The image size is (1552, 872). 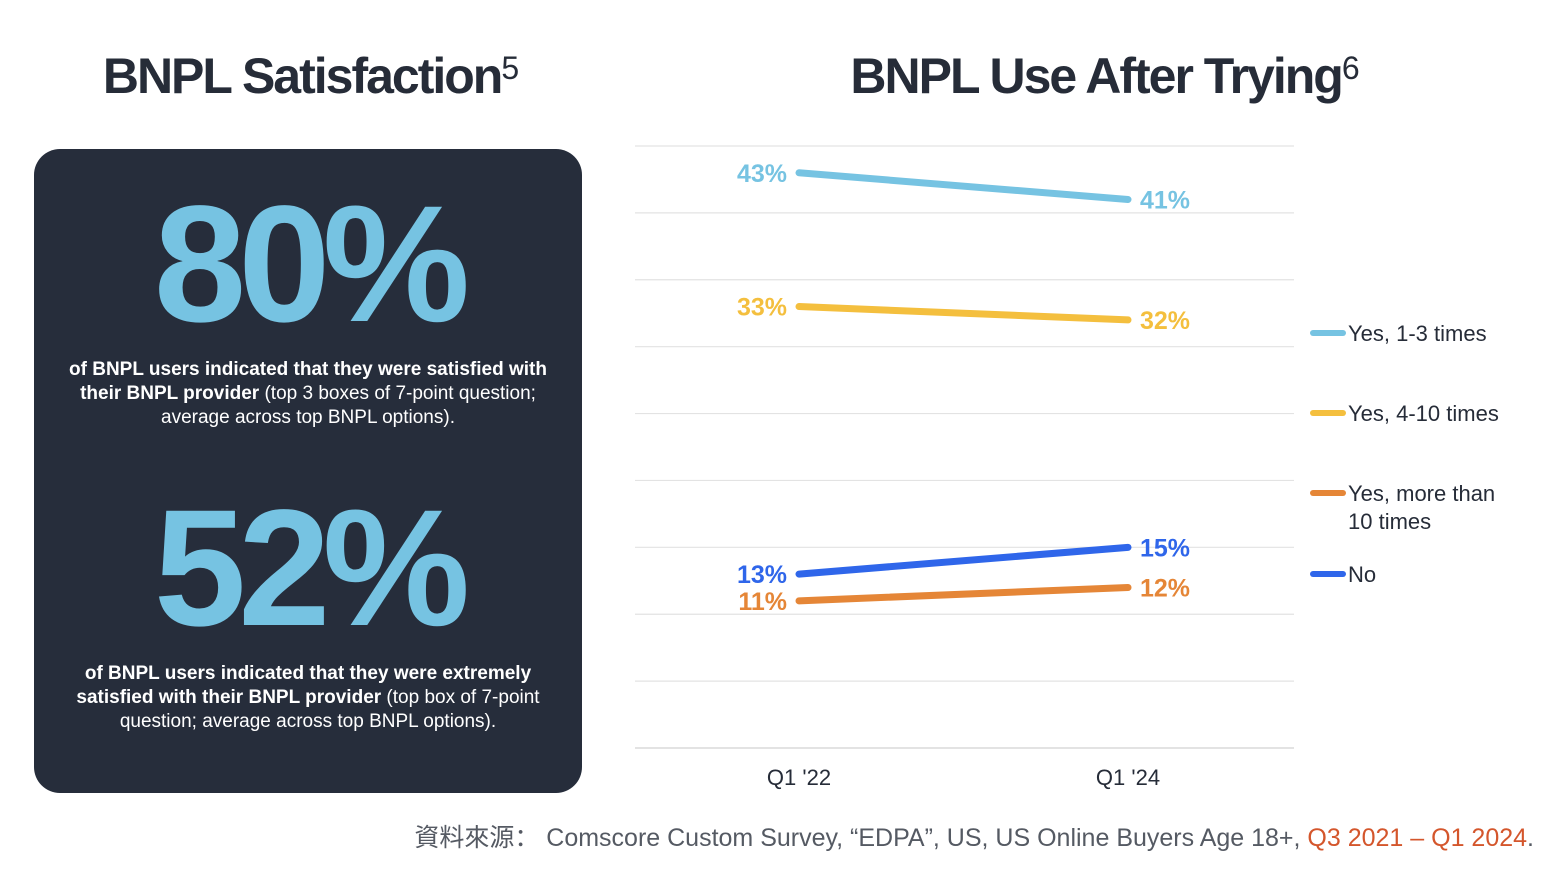 What do you see at coordinates (963, 313) in the screenshot?
I see `series-line-yes-4-10-times` at bounding box center [963, 313].